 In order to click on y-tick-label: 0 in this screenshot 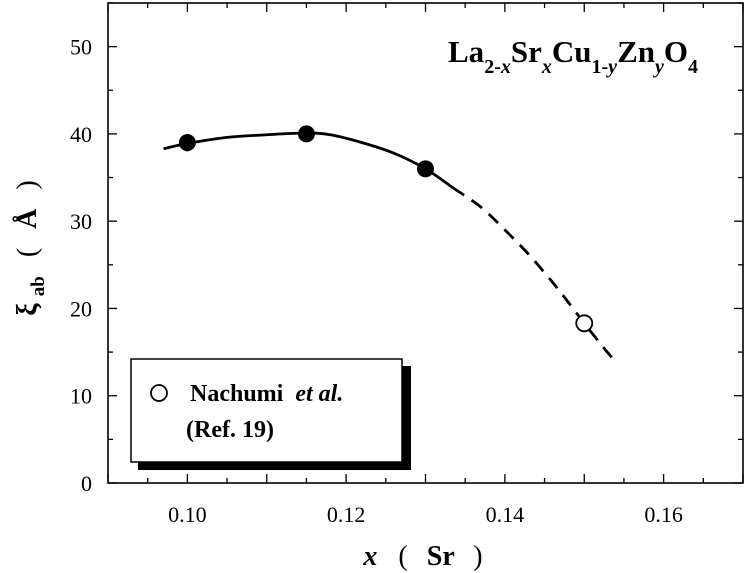, I will do `click(86, 483)`.